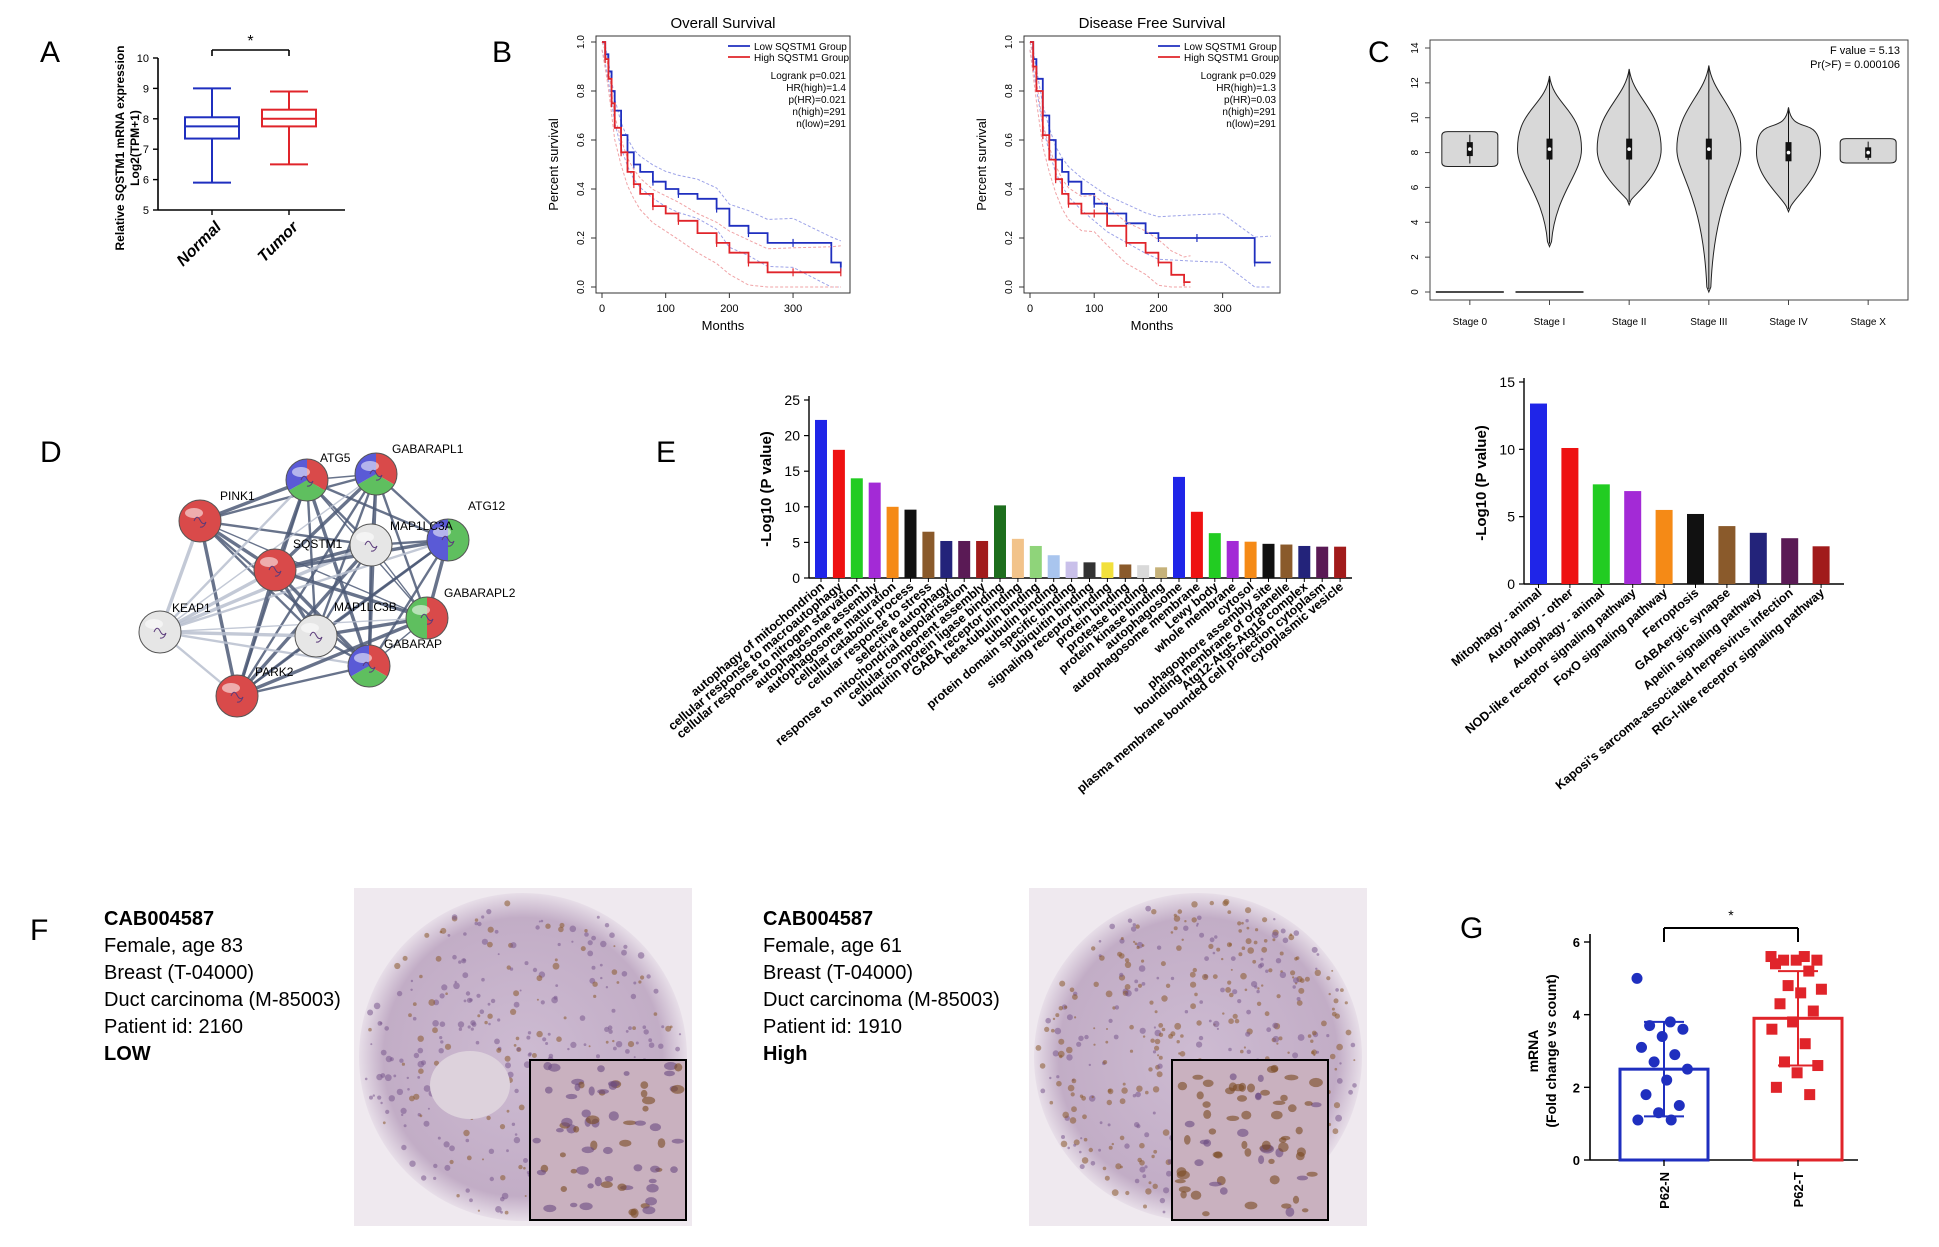 The width and height of the screenshot is (1939, 1247). I want to click on case-2-line-5: High, so click(785, 1054).